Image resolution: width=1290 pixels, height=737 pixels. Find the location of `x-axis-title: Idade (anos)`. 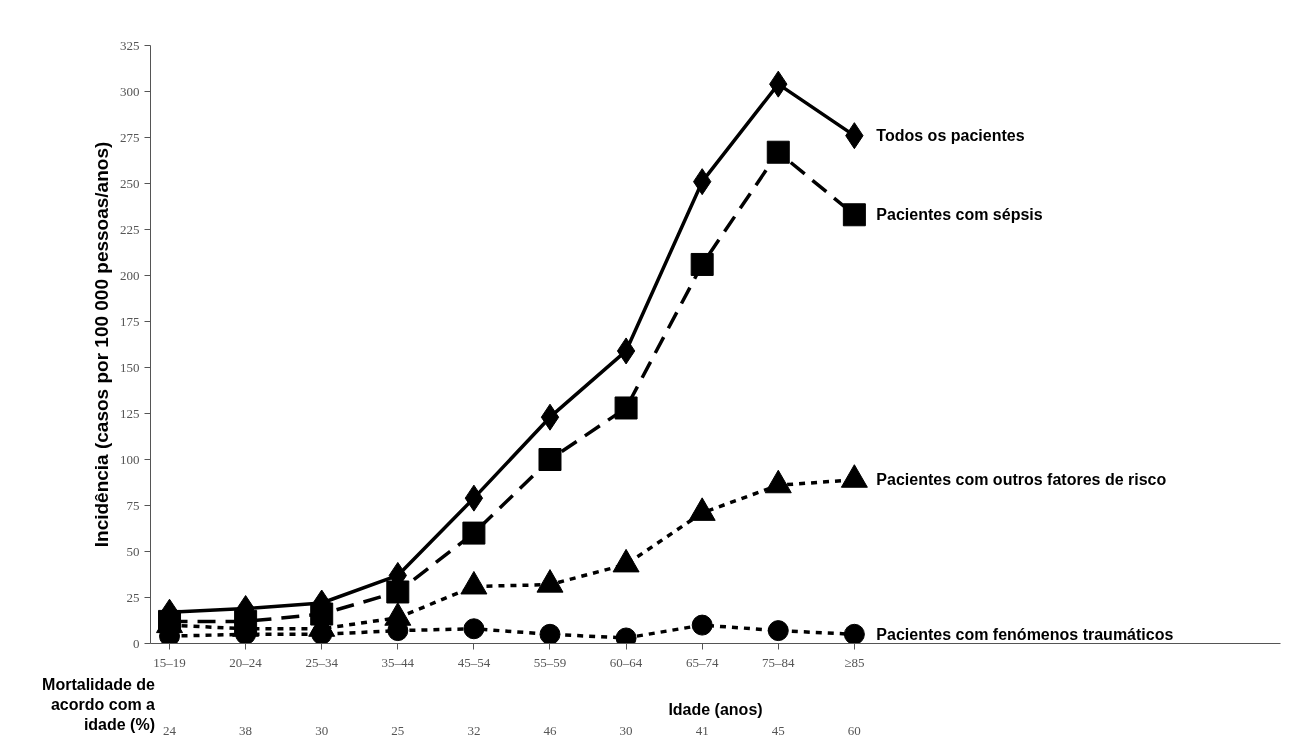

x-axis-title: Idade (anos) is located at coordinates (715, 709).